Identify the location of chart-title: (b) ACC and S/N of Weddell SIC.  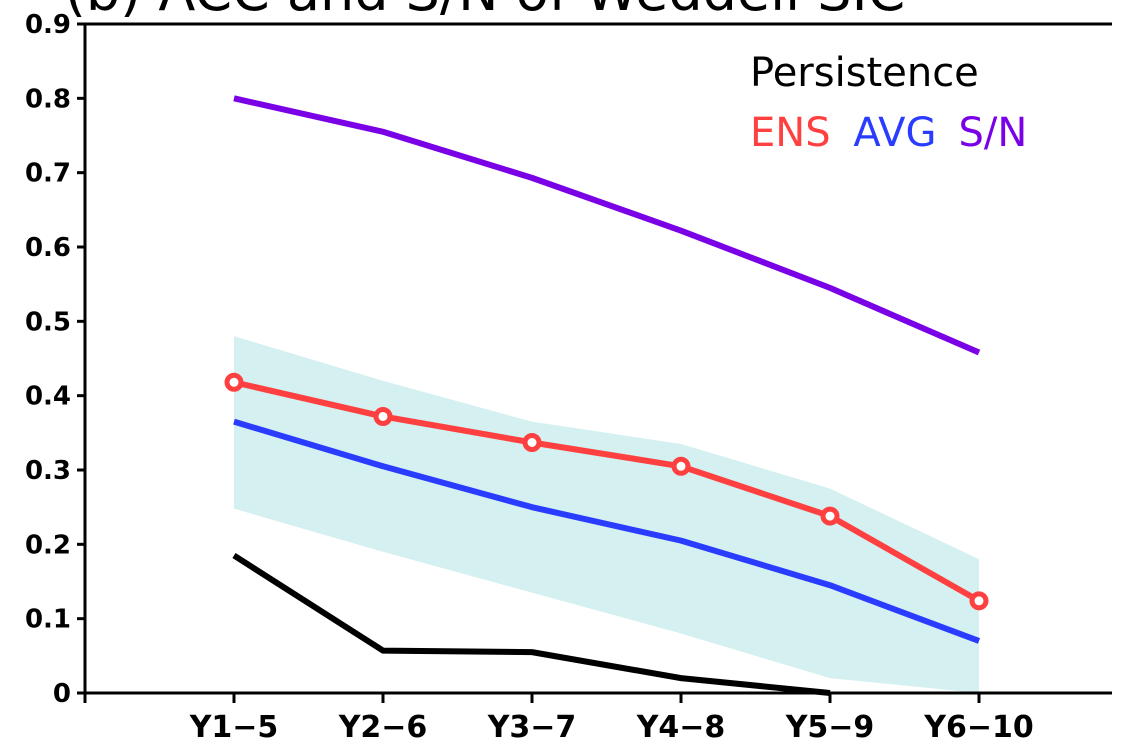
(485, 11).